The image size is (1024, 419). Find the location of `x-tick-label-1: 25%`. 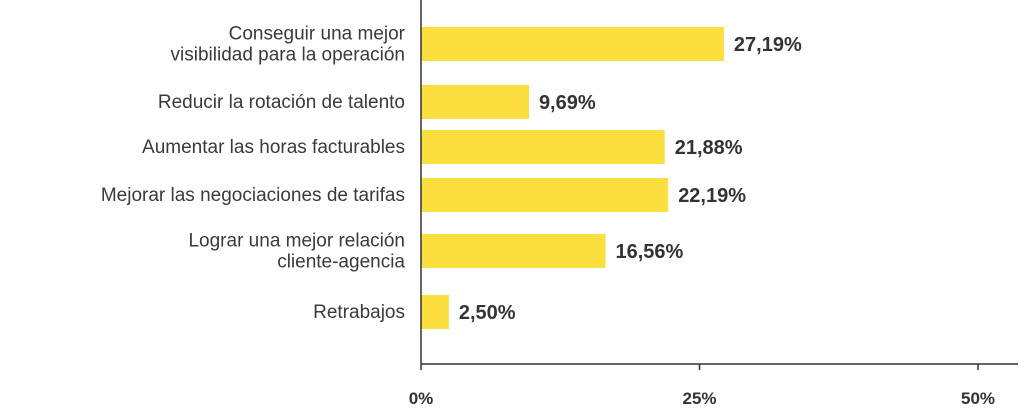

x-tick-label-1: 25% is located at coordinates (699, 398).